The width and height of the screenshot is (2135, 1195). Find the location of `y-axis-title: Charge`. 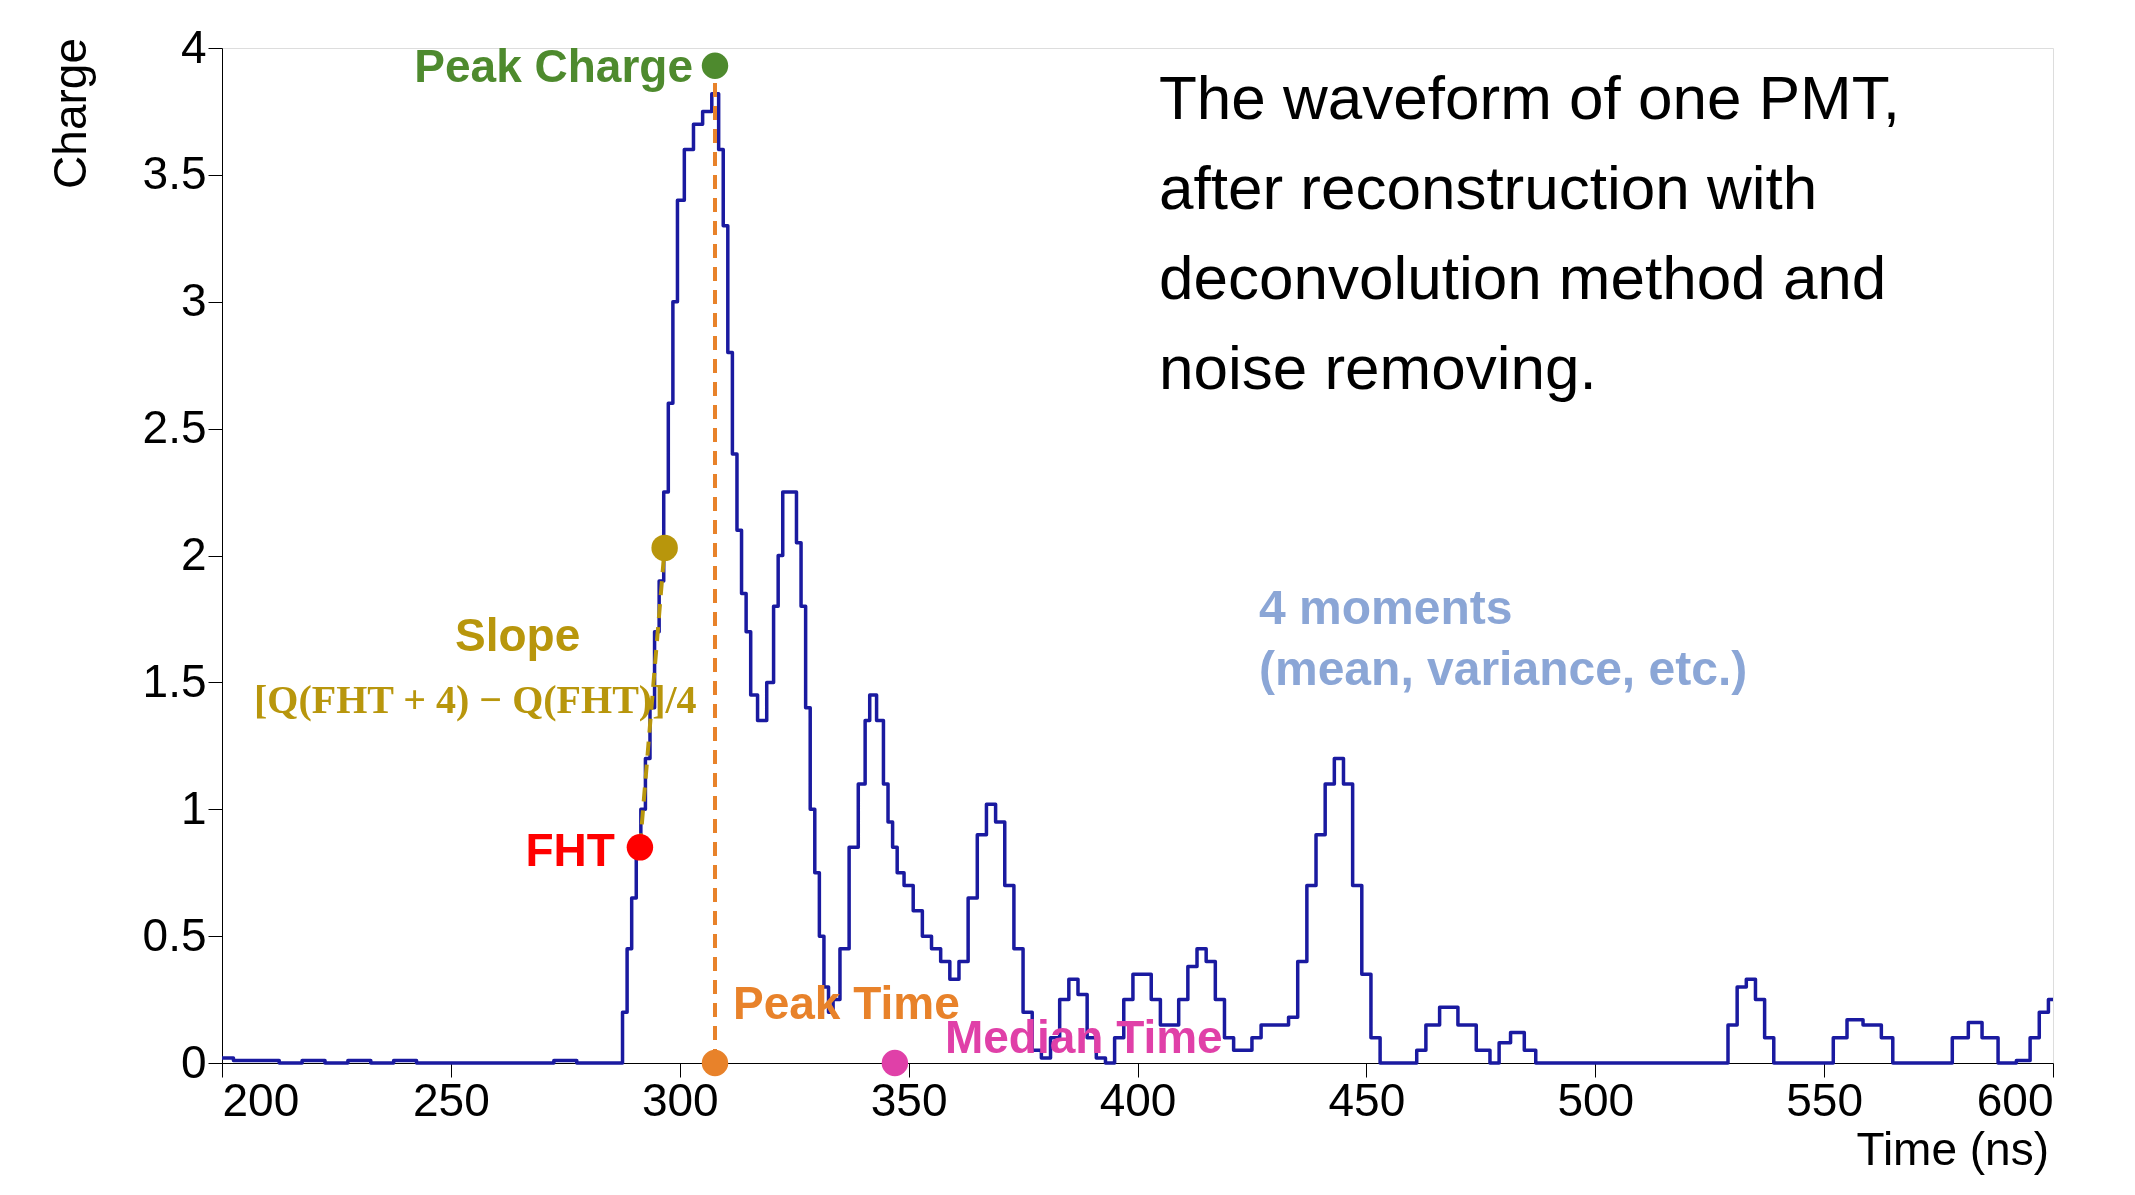

y-axis-title: Charge is located at coordinates (70, 113).